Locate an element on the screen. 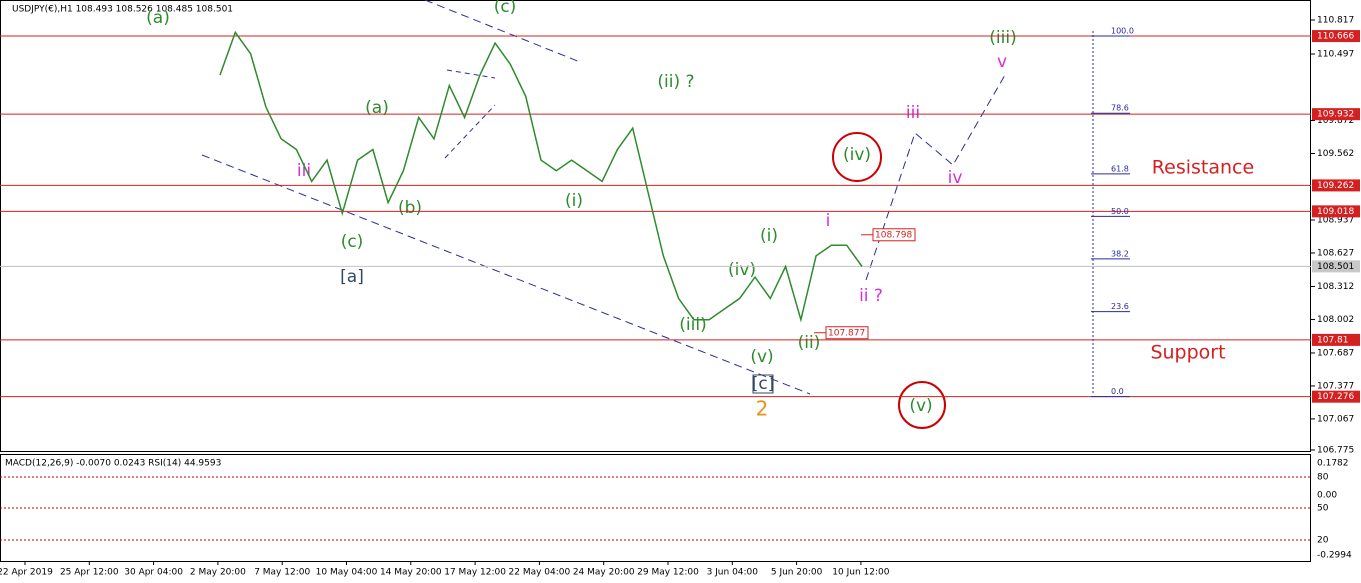 This screenshot has height=583, width=1361. y-tick-label: 110.497 is located at coordinates (1335, 55).